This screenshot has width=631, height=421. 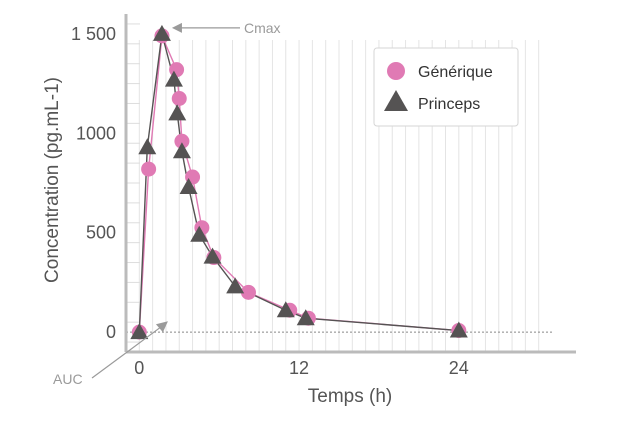 What do you see at coordinates (93, 183) in the screenshot?
I see `y-tick-labels: 0 500 1000 1 500` at bounding box center [93, 183].